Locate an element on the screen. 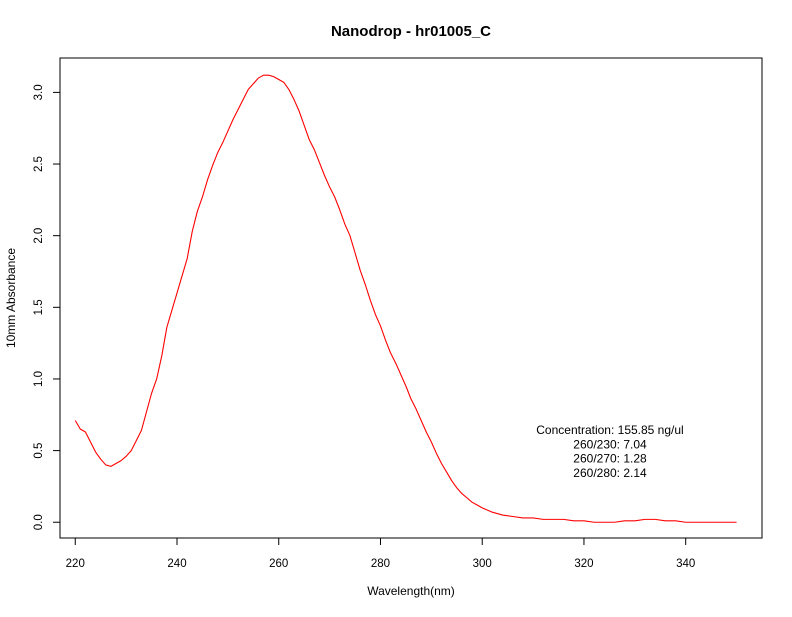 The image size is (792, 617). y-tick-label: 0.5 is located at coordinates (39, 451).